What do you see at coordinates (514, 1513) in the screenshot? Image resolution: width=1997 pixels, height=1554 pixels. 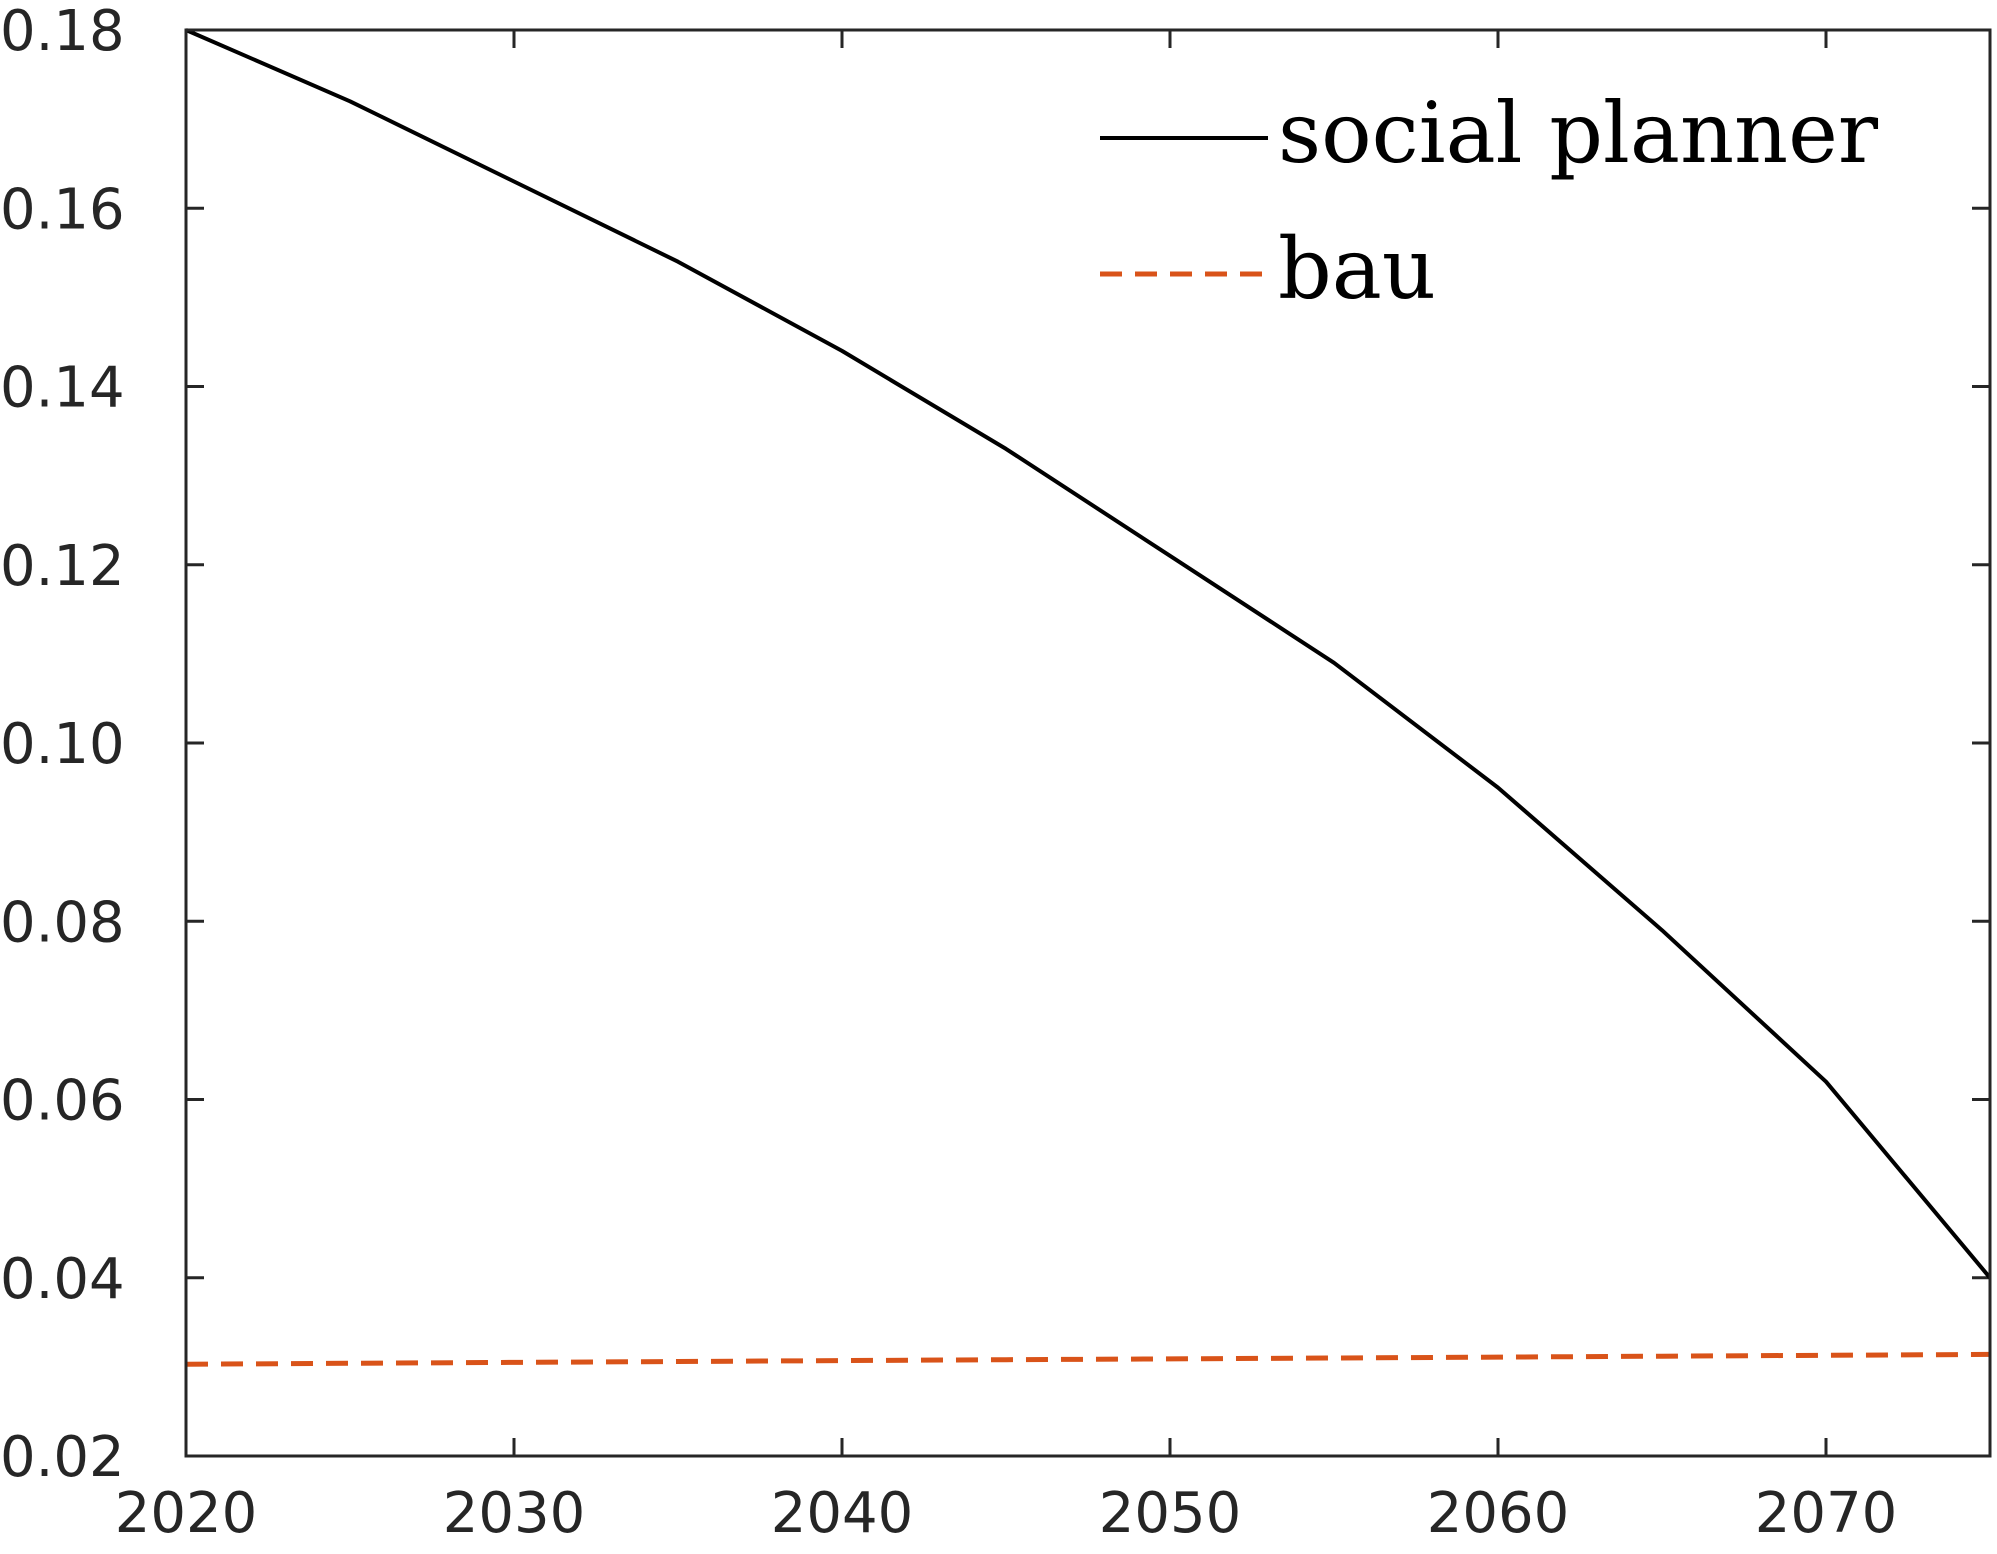 I see `x-tick-label-2030: 2030` at bounding box center [514, 1513].